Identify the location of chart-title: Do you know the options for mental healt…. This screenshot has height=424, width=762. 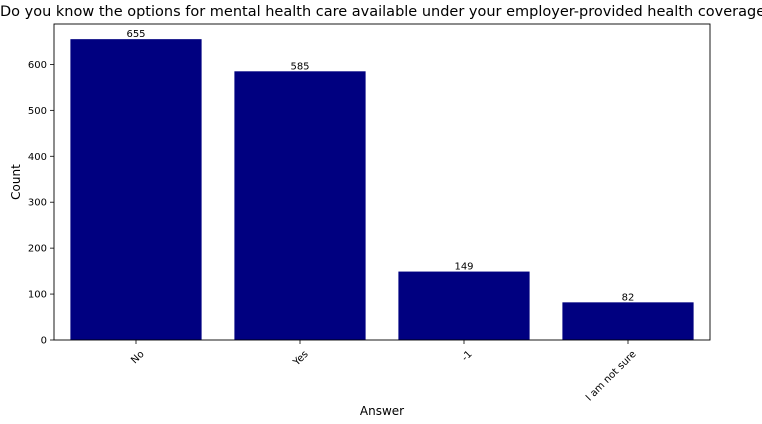
(381, 12).